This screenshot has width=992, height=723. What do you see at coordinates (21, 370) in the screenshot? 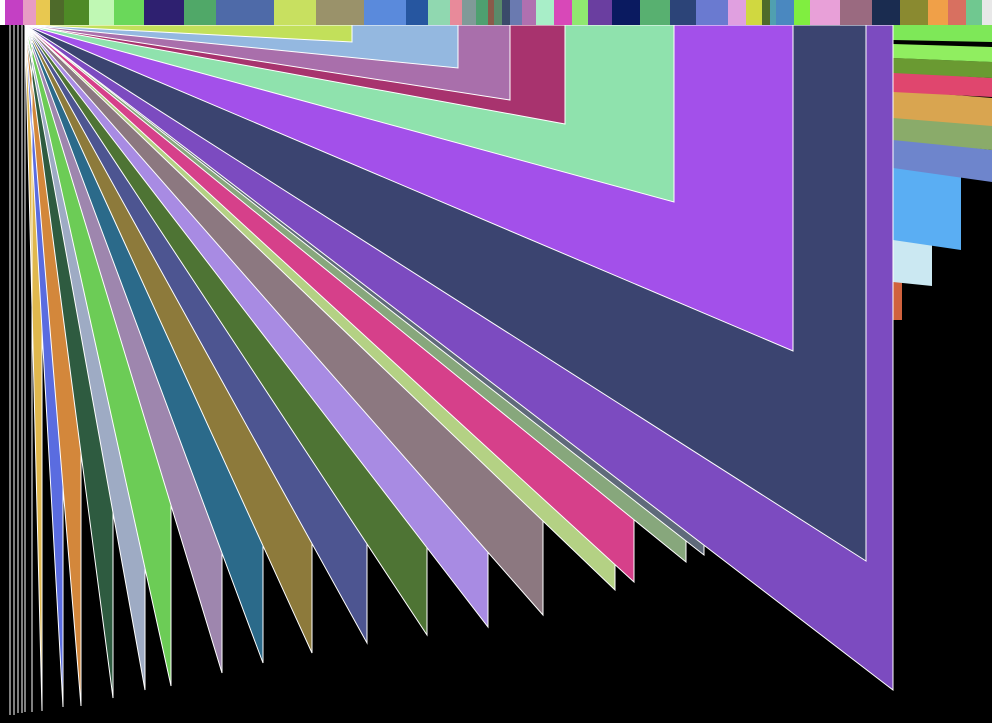
I see `thin-lines` at bounding box center [21, 370].